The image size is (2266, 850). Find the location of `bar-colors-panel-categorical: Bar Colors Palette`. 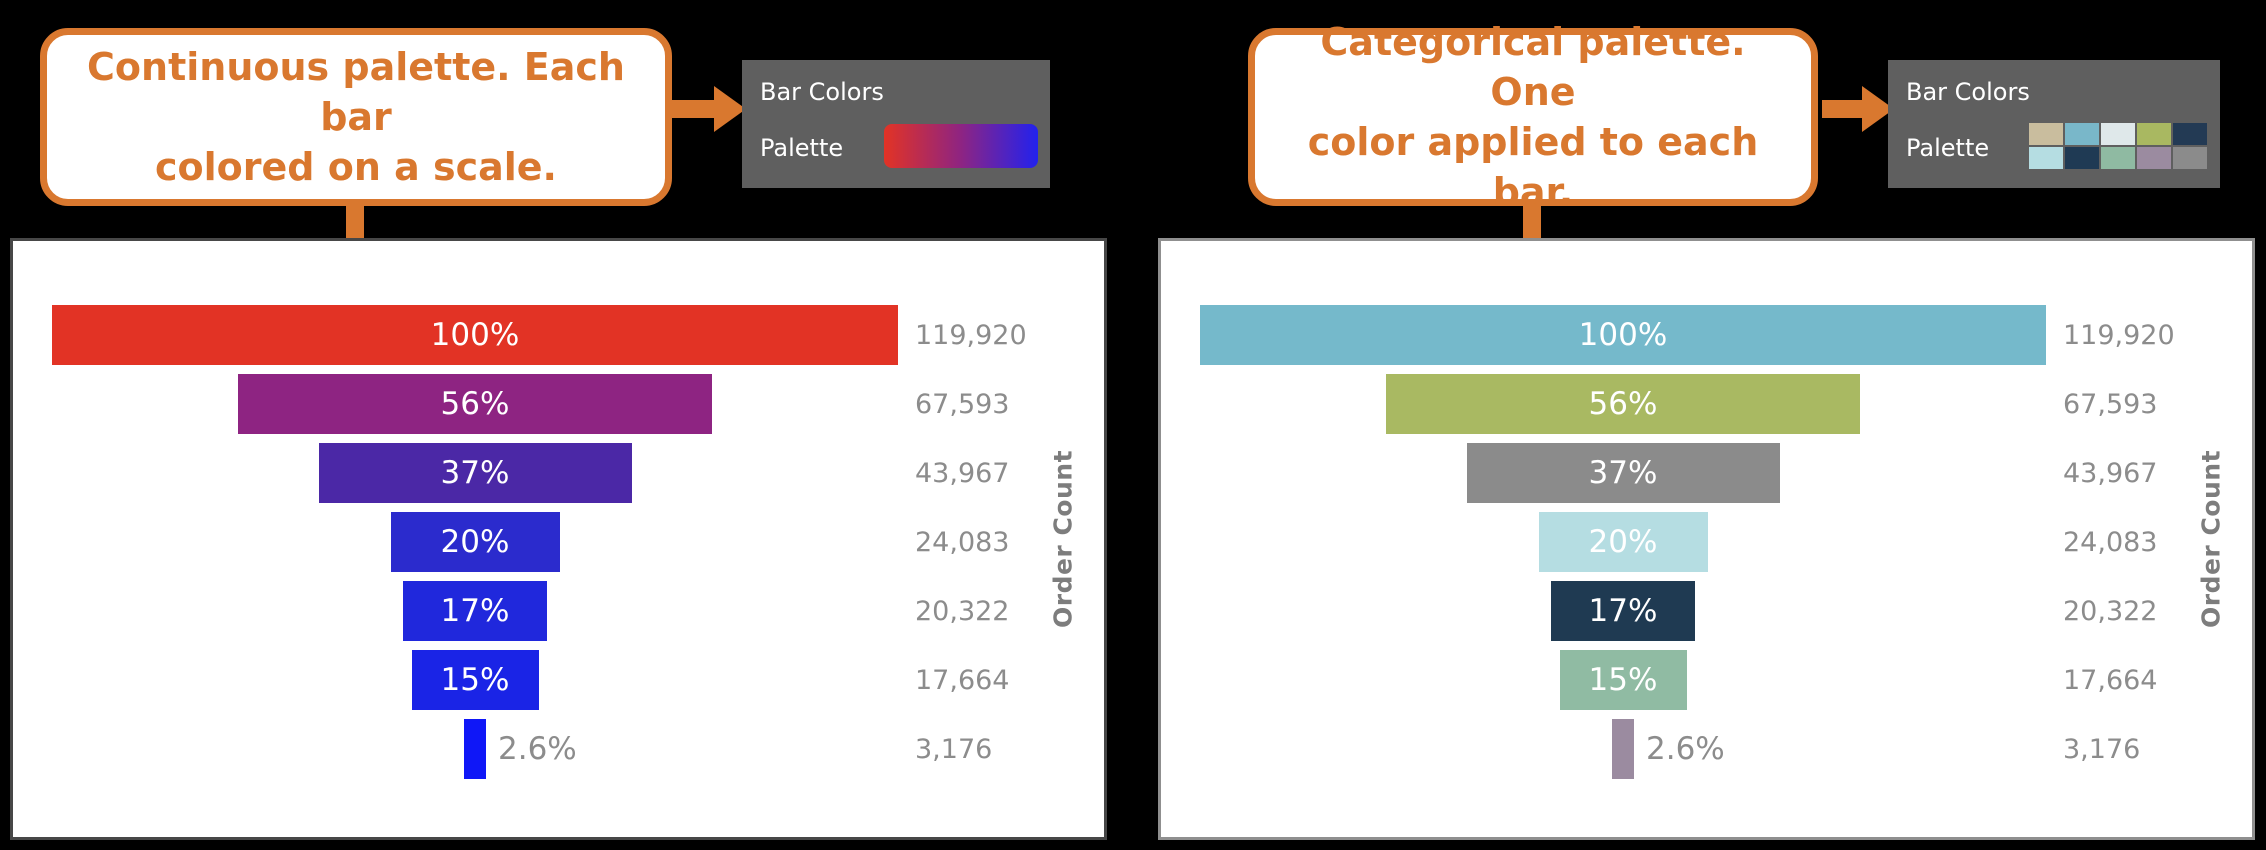

bar-colors-panel-categorical: Bar Colors Palette is located at coordinates (2054, 124).